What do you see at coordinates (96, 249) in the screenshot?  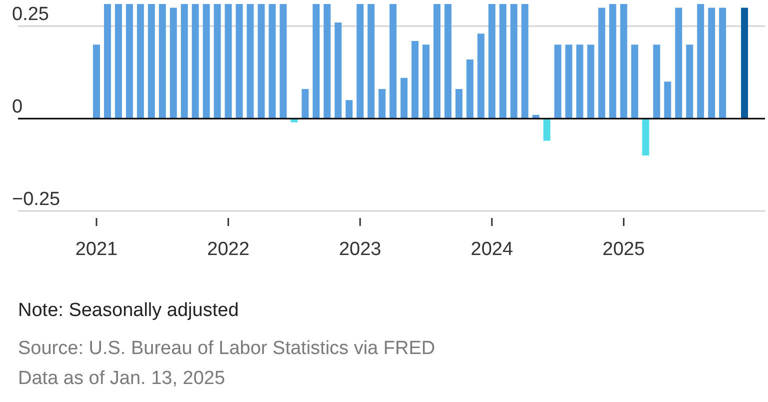 I see `x-tick-label: 2021` at bounding box center [96, 249].